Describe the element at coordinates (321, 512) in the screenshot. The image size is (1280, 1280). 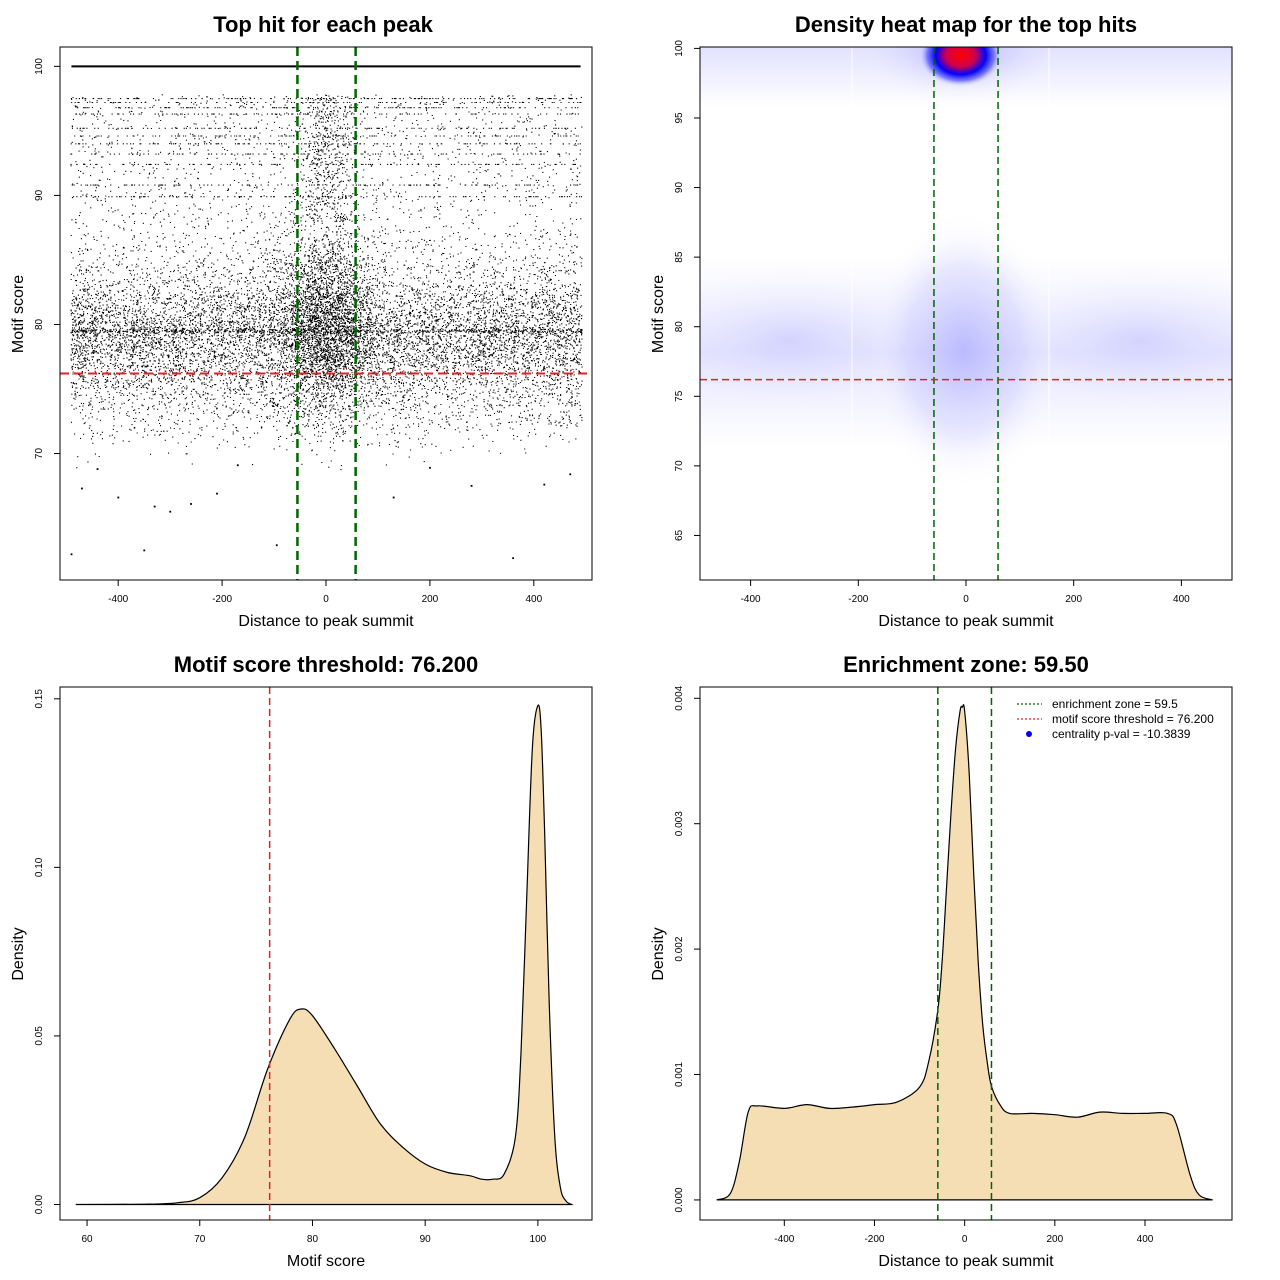
I see `scatter-outliers` at that location.